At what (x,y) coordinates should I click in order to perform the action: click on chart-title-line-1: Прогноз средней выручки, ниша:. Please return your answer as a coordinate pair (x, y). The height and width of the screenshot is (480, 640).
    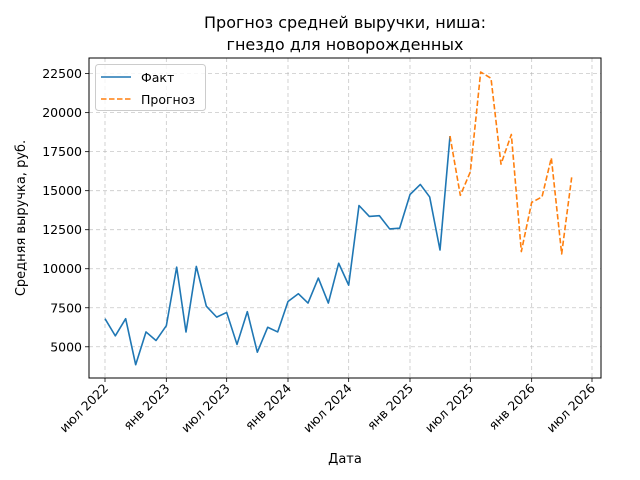
    Looking at the image, I should click on (345, 22).